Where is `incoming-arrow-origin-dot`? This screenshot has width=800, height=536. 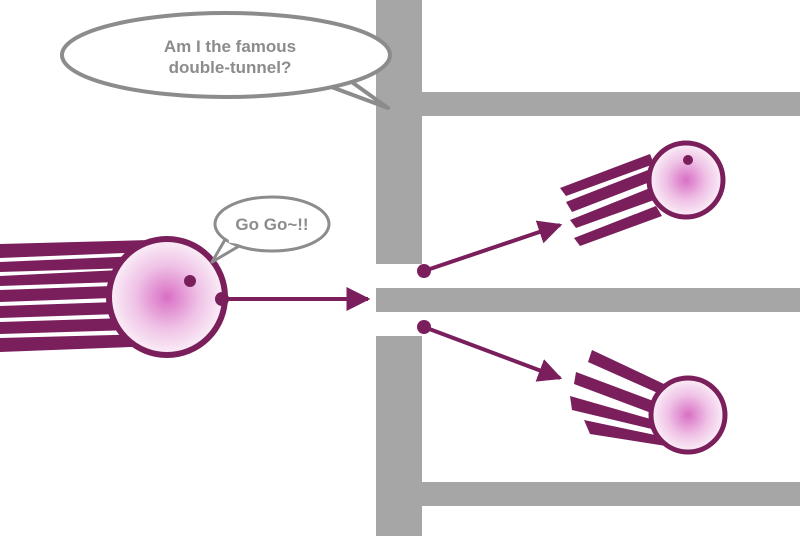
incoming-arrow-origin-dot is located at coordinates (222, 299).